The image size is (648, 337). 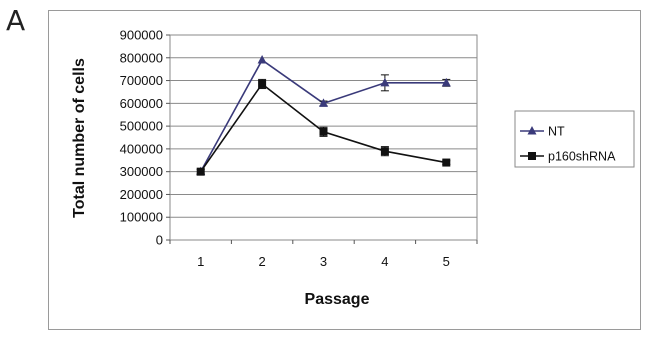 I want to click on series-p160shRNA, so click(x=323, y=127).